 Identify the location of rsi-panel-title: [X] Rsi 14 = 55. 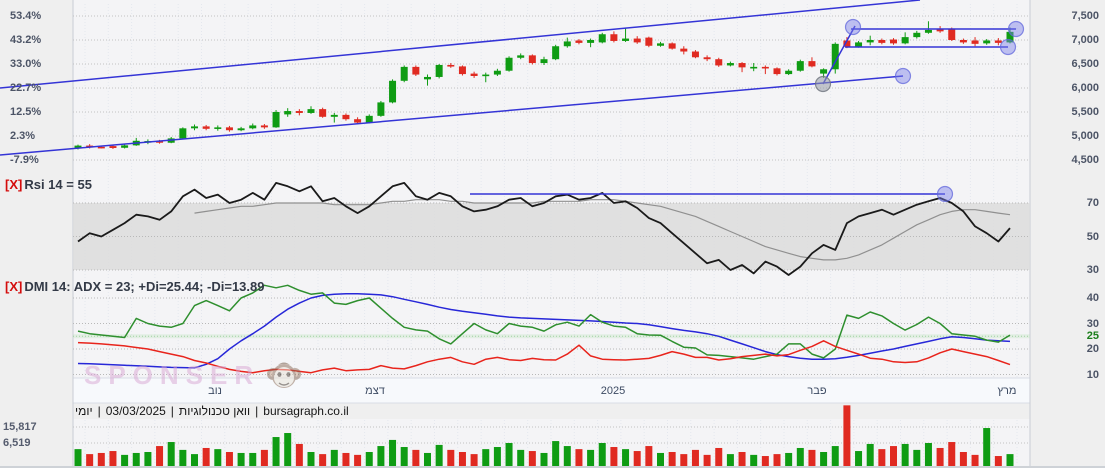
(48, 184).